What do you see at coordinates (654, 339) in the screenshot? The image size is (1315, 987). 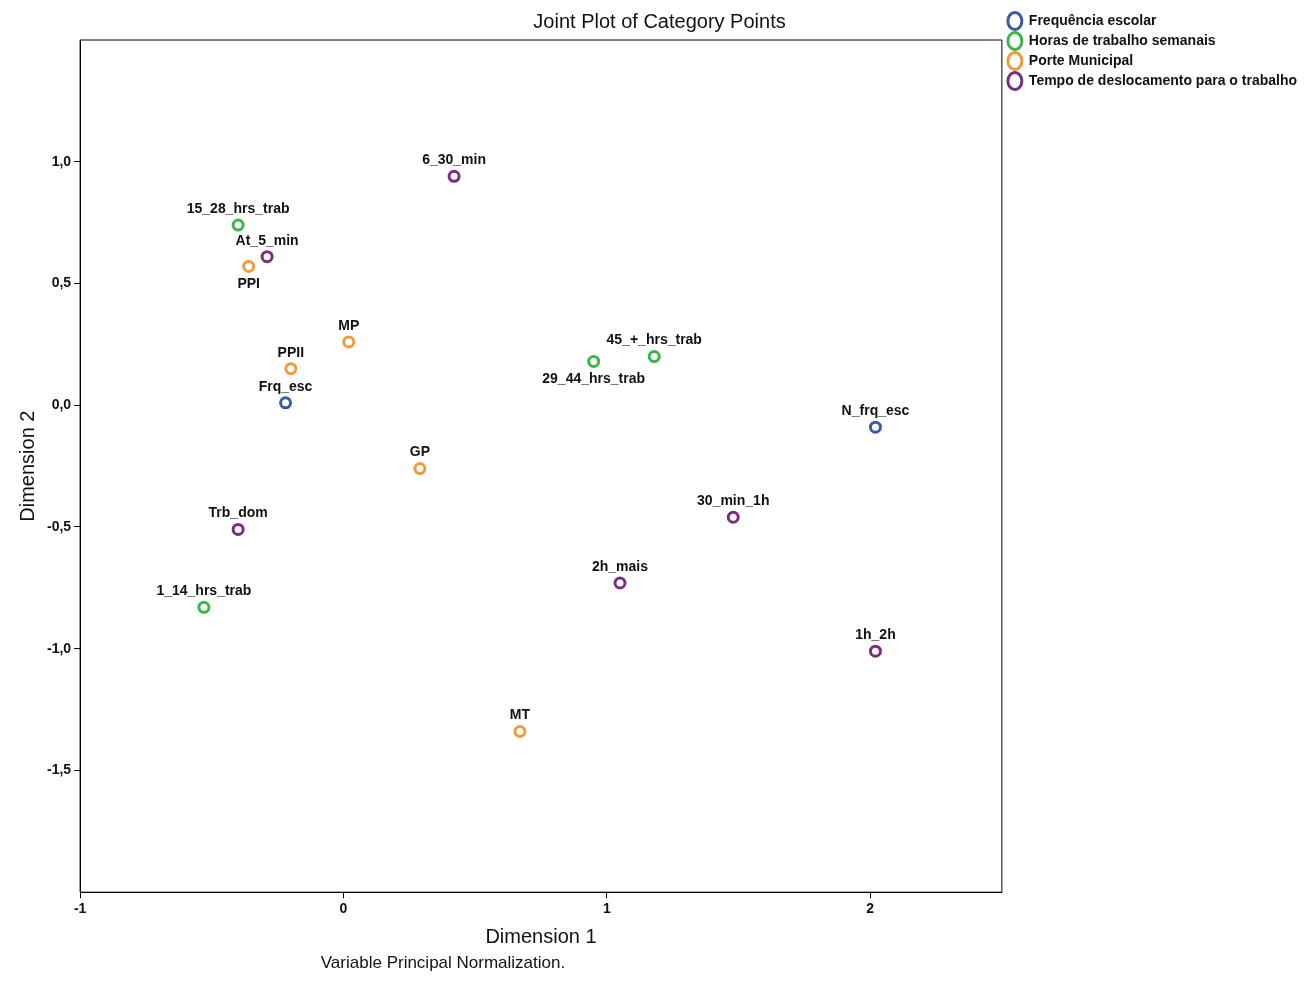 I see `annotation: 45_+_hrs_trab` at bounding box center [654, 339].